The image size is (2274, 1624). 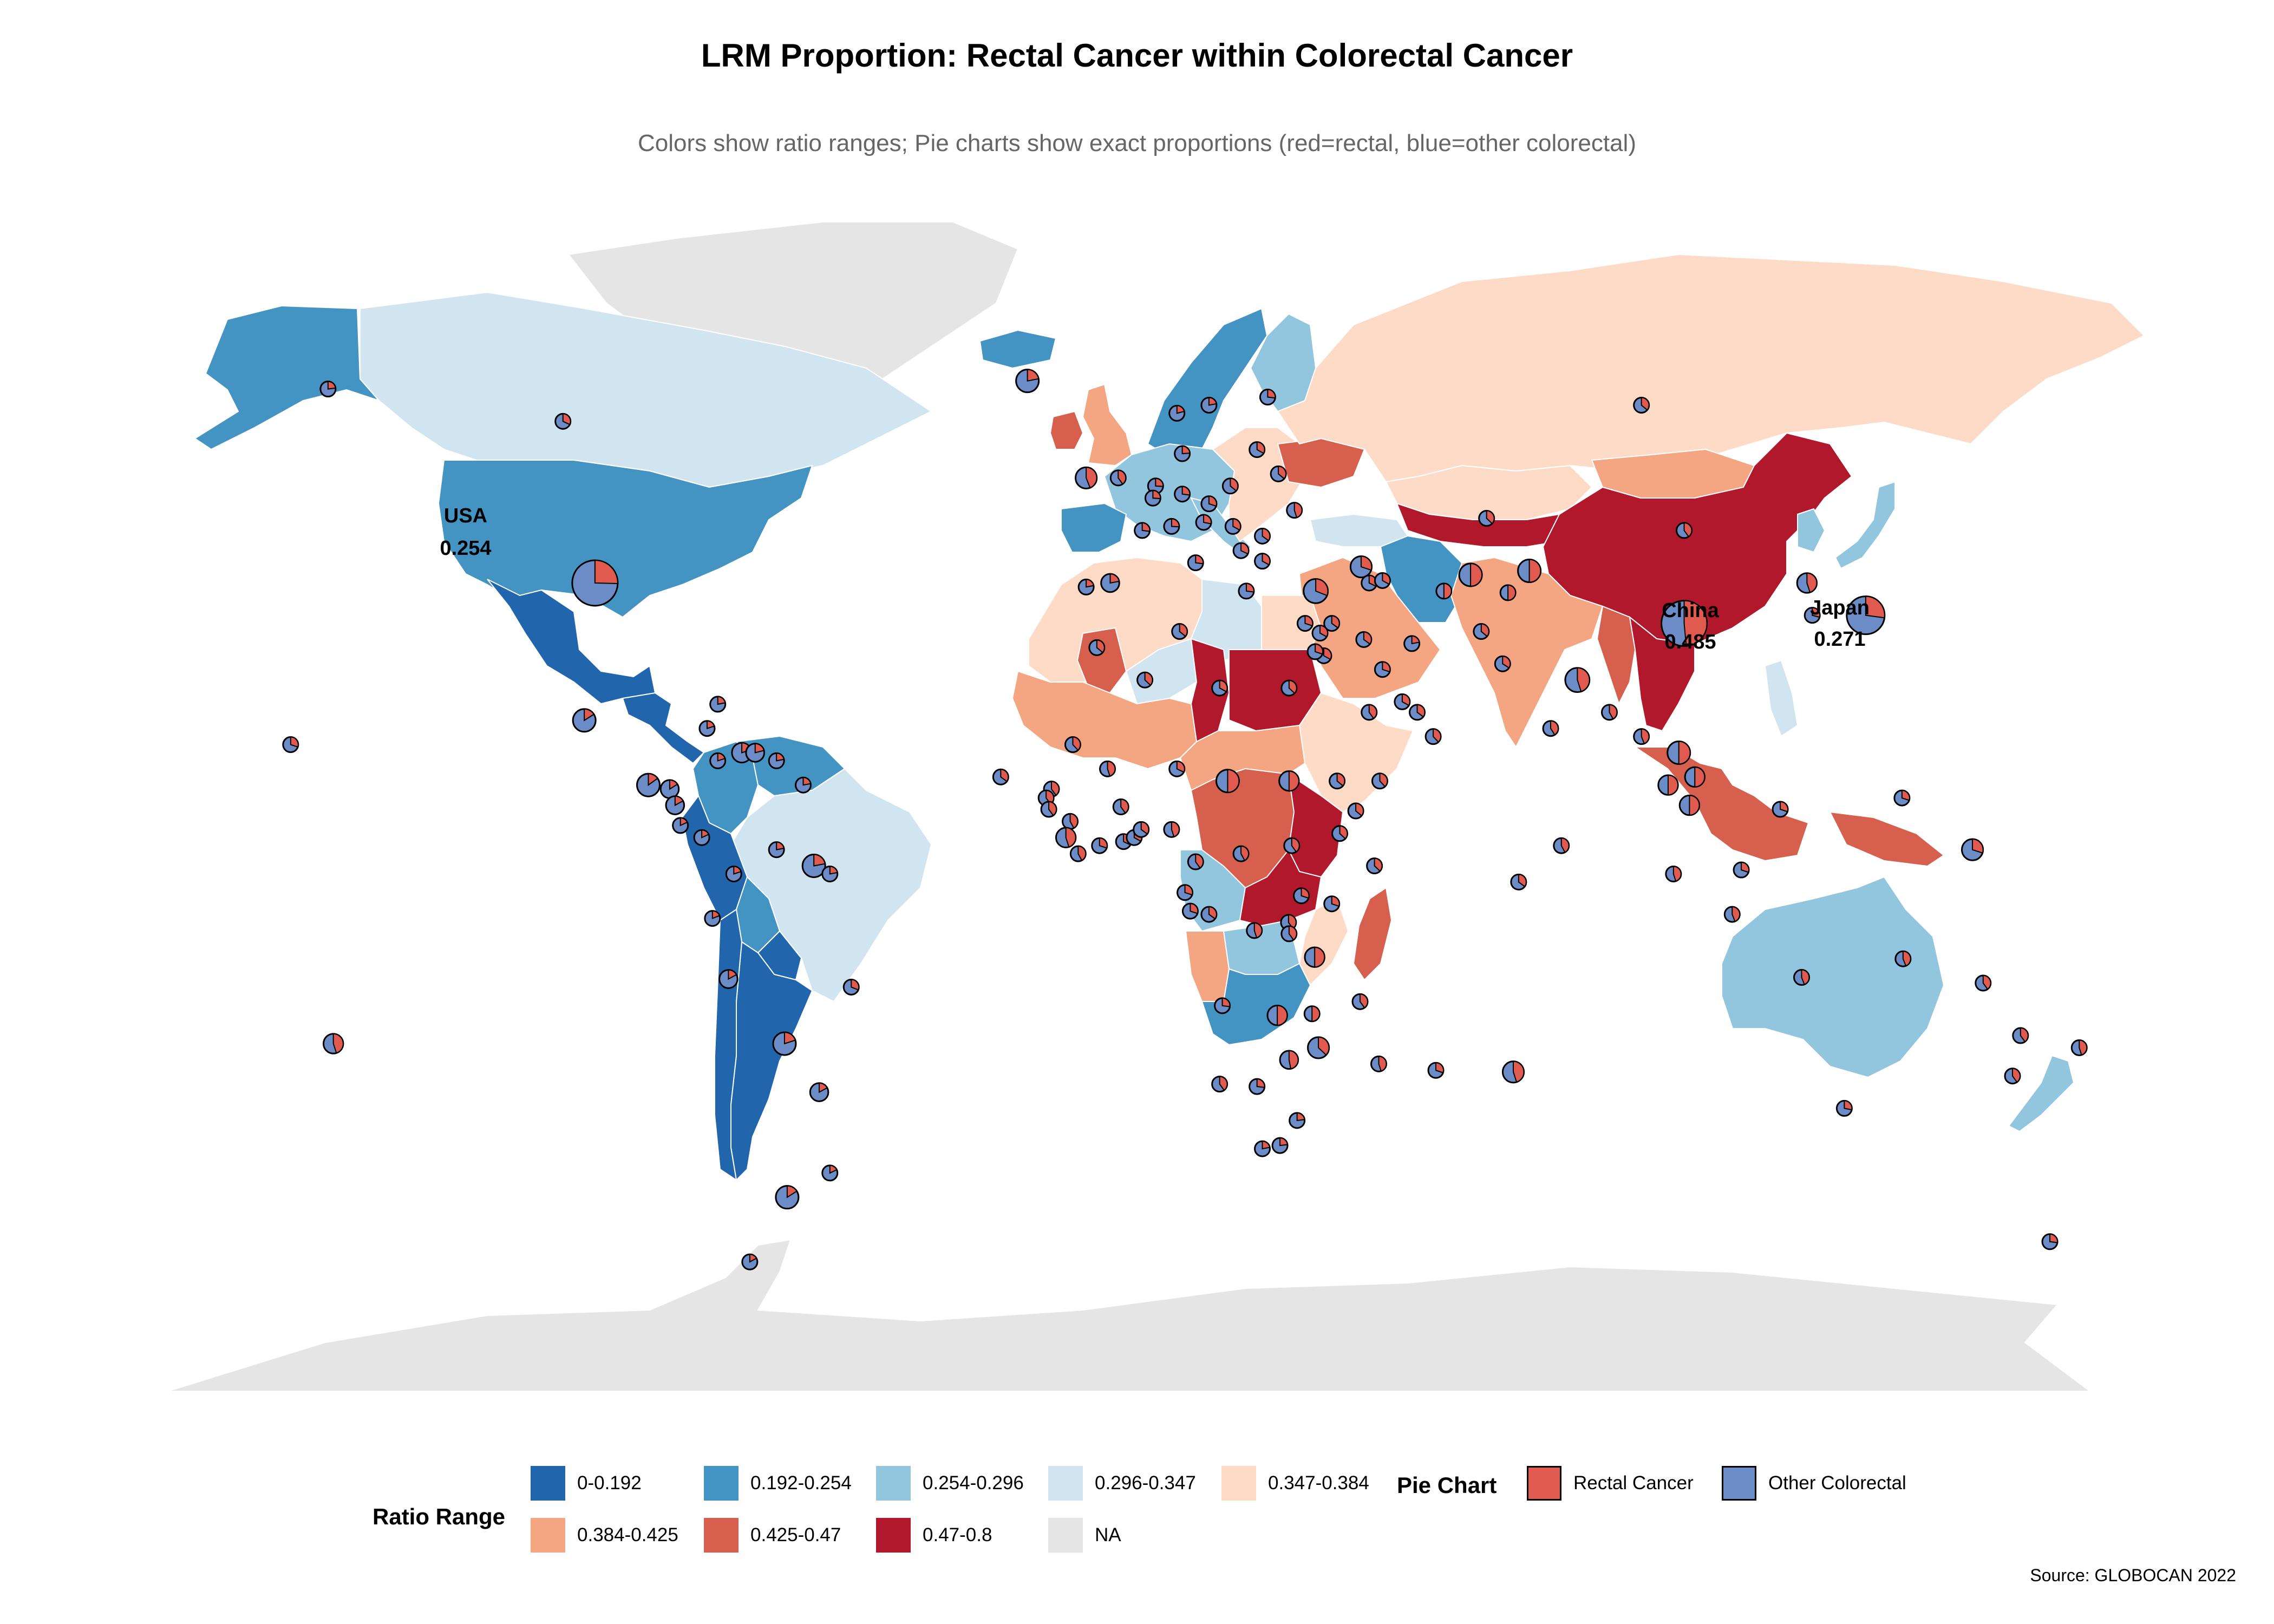 What do you see at coordinates (1305, 623) in the screenshot?
I see `pie-cyprus` at bounding box center [1305, 623].